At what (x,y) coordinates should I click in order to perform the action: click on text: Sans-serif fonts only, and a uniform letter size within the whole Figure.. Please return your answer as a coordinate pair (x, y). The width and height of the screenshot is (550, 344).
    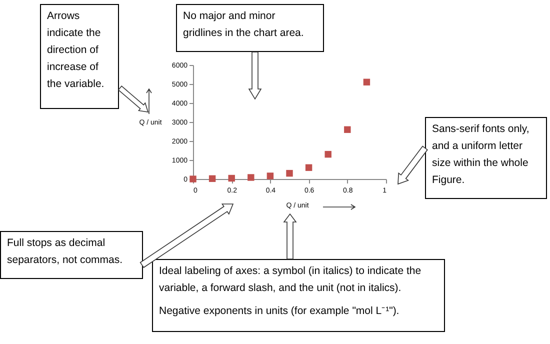
    Looking at the image, I should click on (481, 155).